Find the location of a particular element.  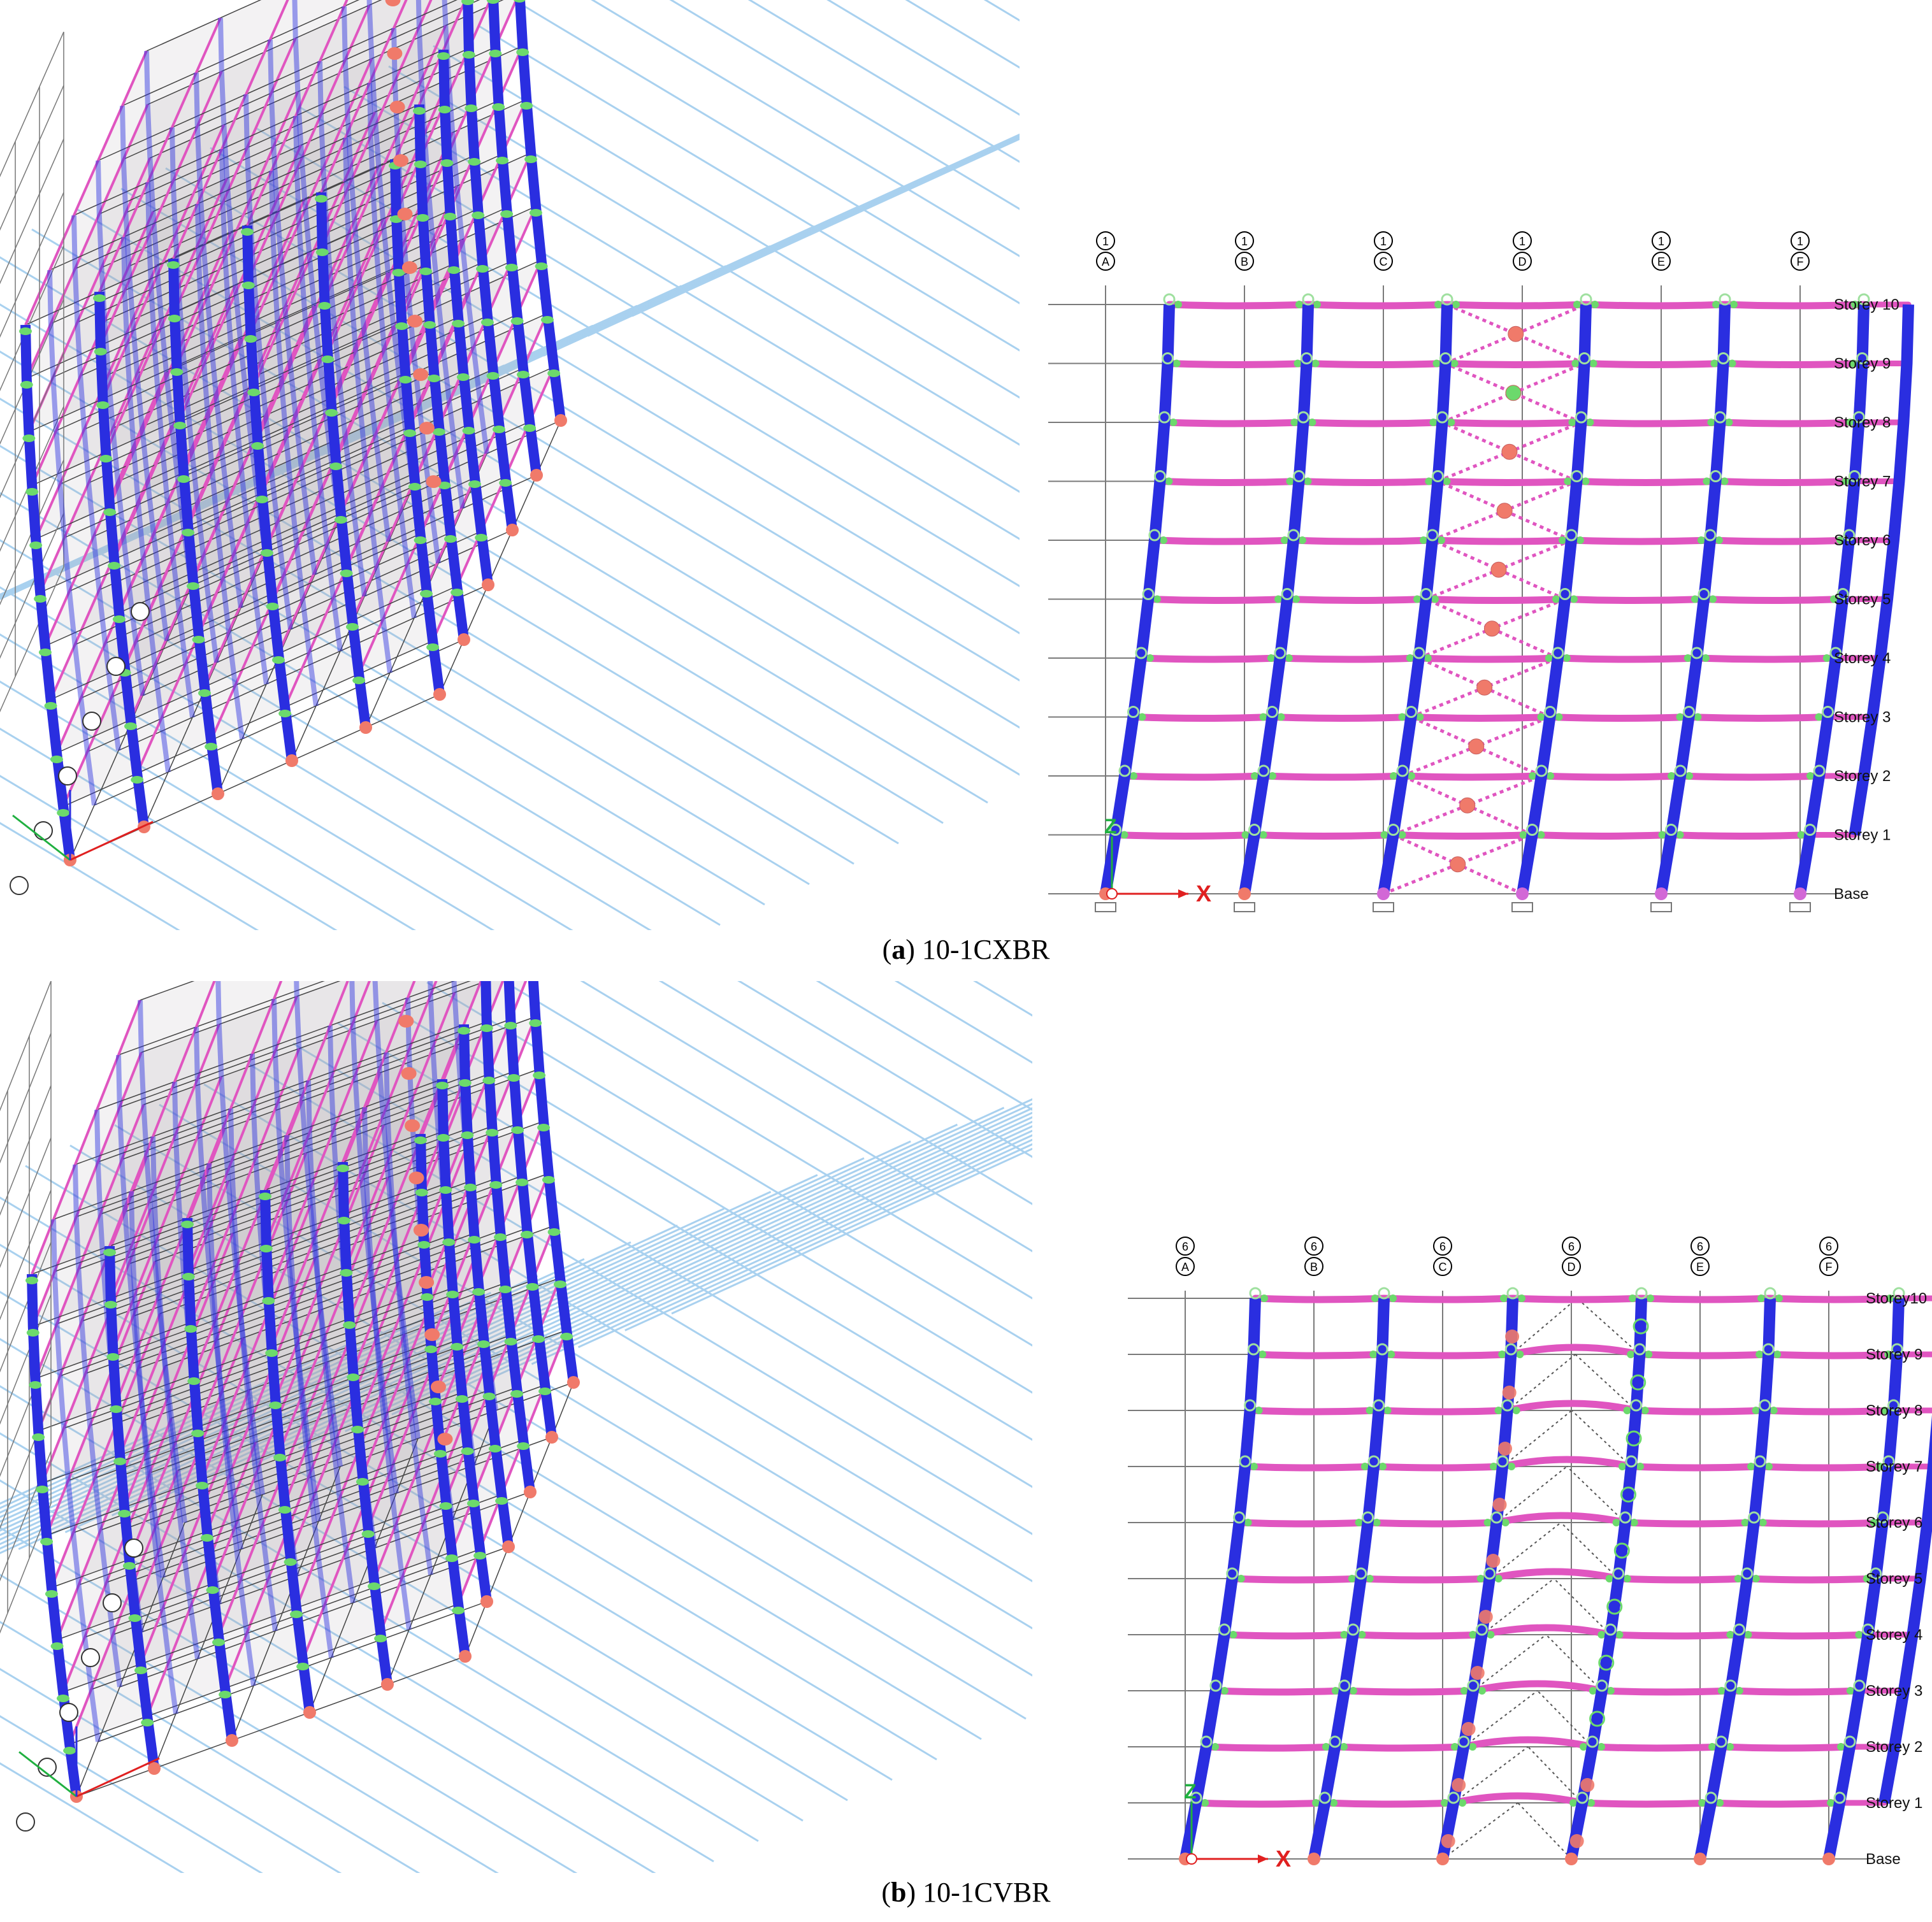

storey-label: Storey 1 is located at coordinates (1894, 1804).